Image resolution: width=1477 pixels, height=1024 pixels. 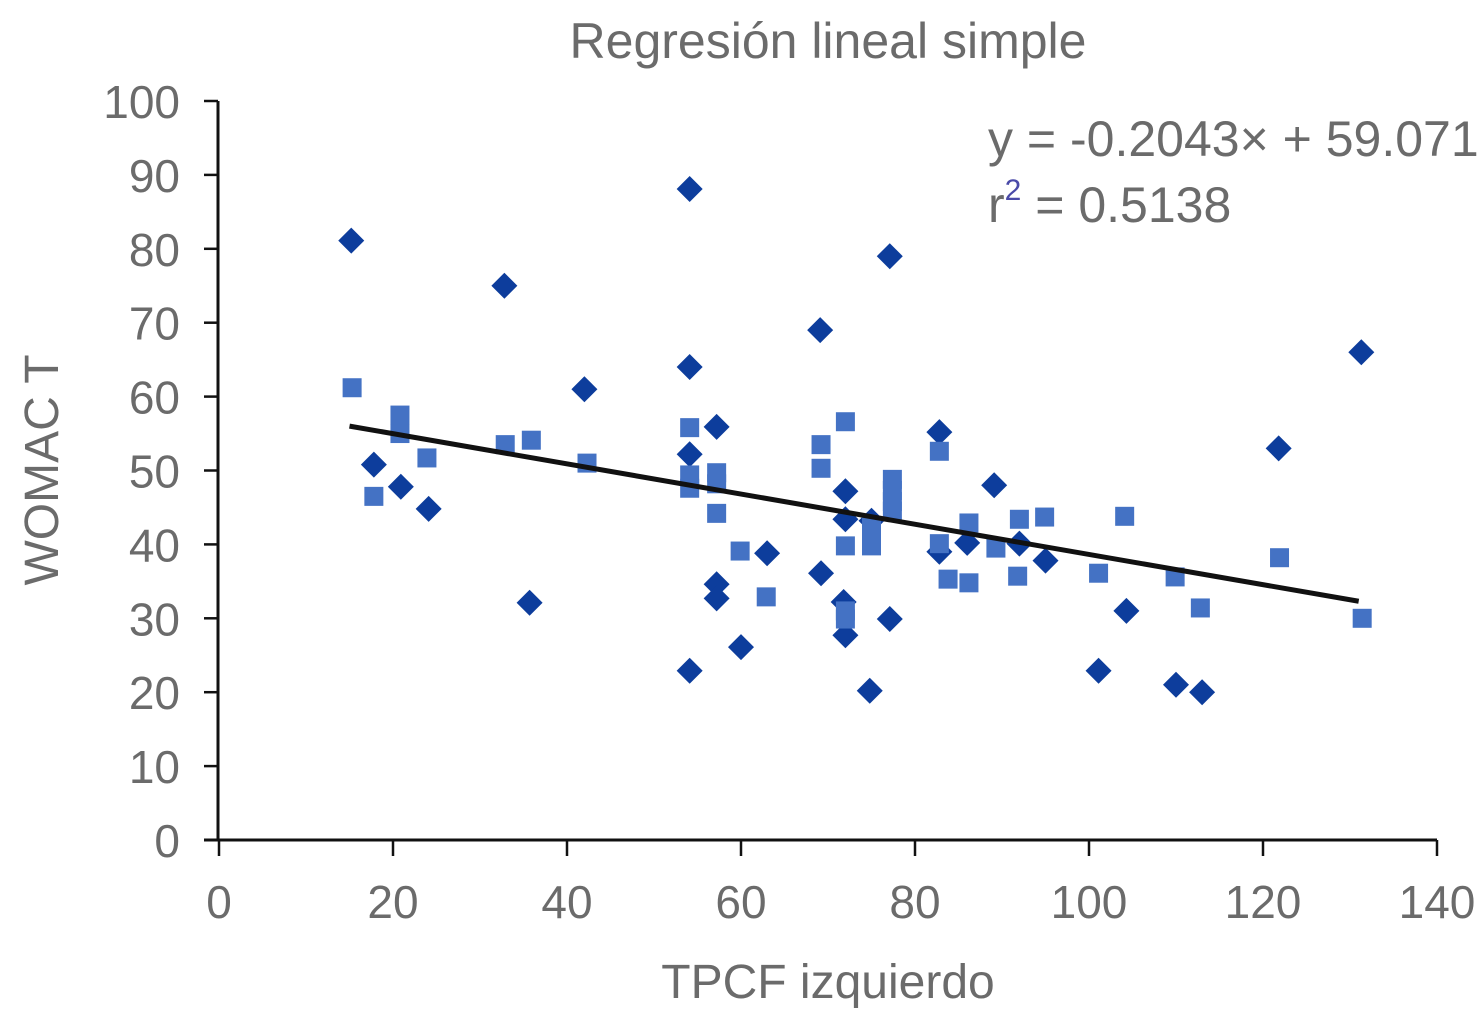 I want to click on r-squared-superscript: 2, so click(x=1013, y=190).